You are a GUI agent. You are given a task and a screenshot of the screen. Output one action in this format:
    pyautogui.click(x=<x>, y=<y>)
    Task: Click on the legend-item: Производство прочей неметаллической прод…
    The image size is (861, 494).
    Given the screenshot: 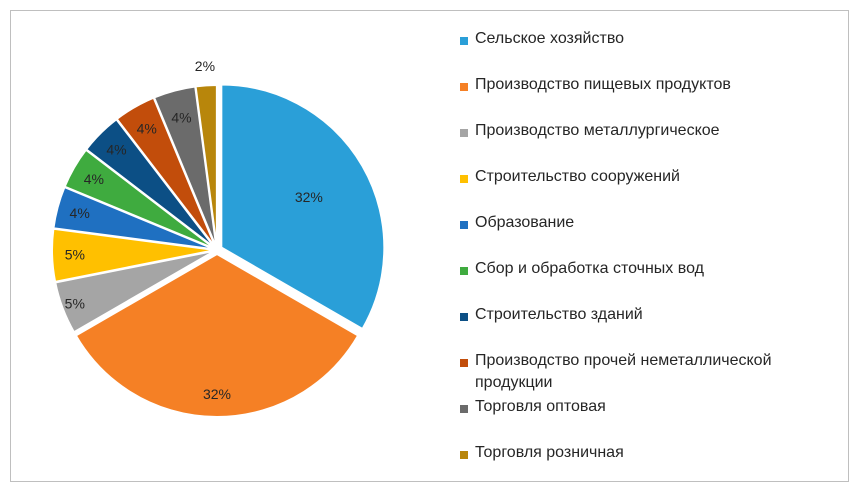 What is the action you would take?
    pyautogui.click(x=650, y=371)
    